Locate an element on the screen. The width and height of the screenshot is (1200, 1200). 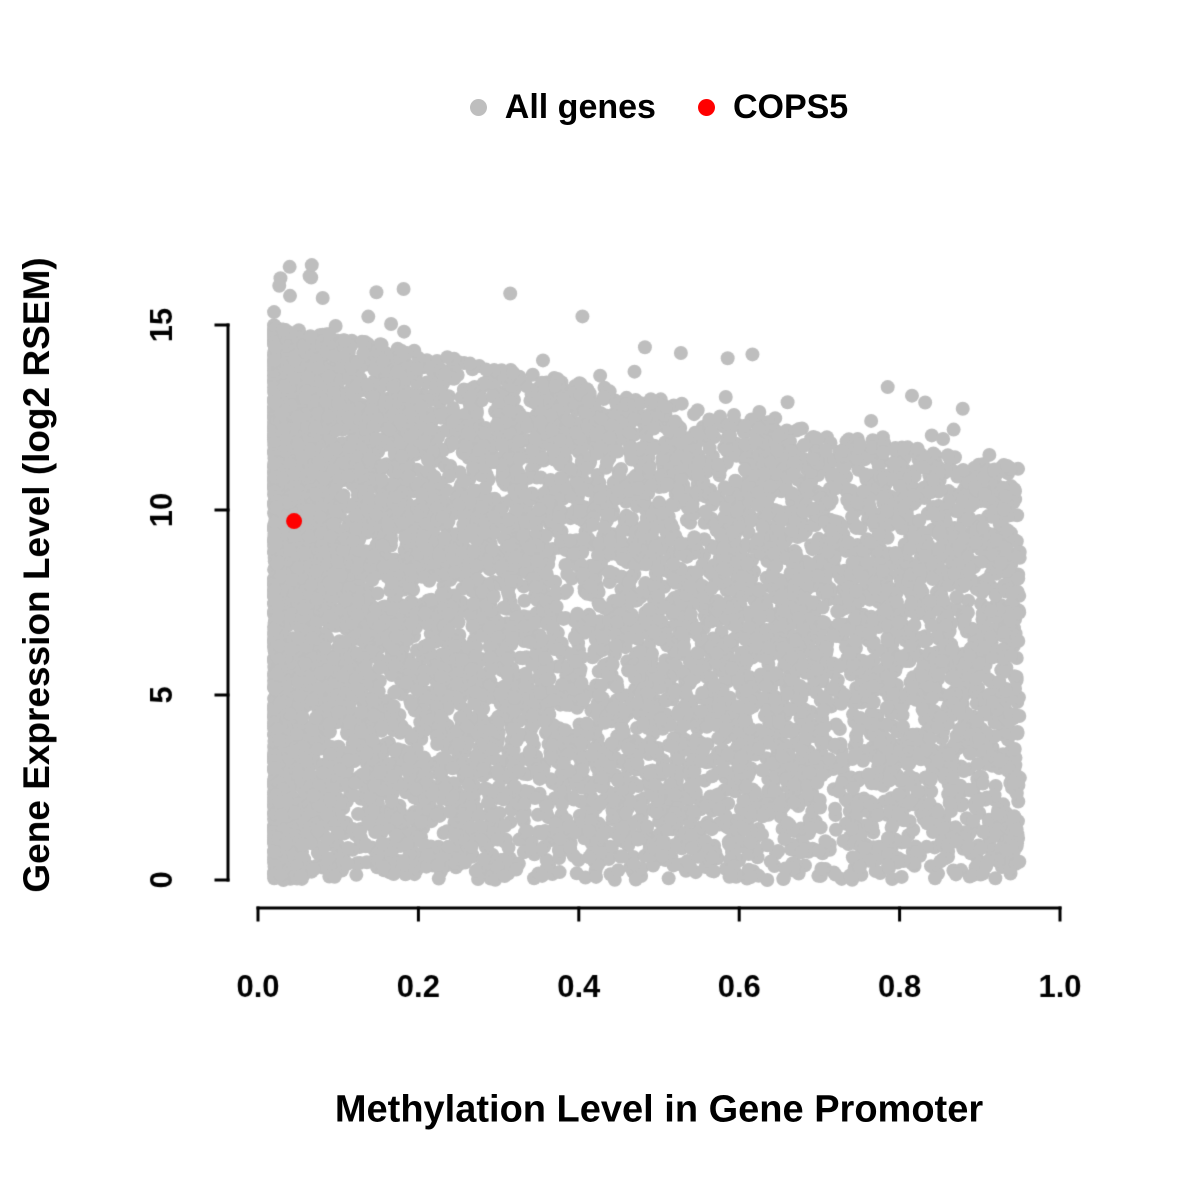
legend-item-cops5: COPS5 is located at coordinates (773, 107).